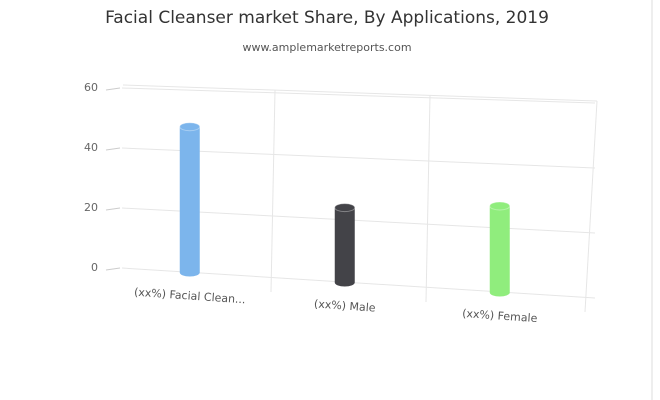 Image resolution: width=660 pixels, height=400 pixels. Describe the element at coordinates (500, 316) in the screenshot. I see `x-tick-label: (xx%) Female` at that location.